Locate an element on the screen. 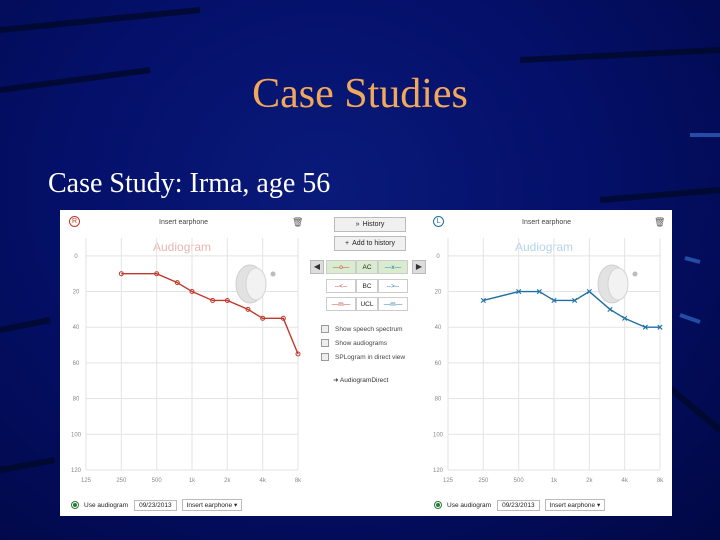 The height and width of the screenshot is (540, 720). checkbox-label: SPLogram in direct view is located at coordinates (370, 357).